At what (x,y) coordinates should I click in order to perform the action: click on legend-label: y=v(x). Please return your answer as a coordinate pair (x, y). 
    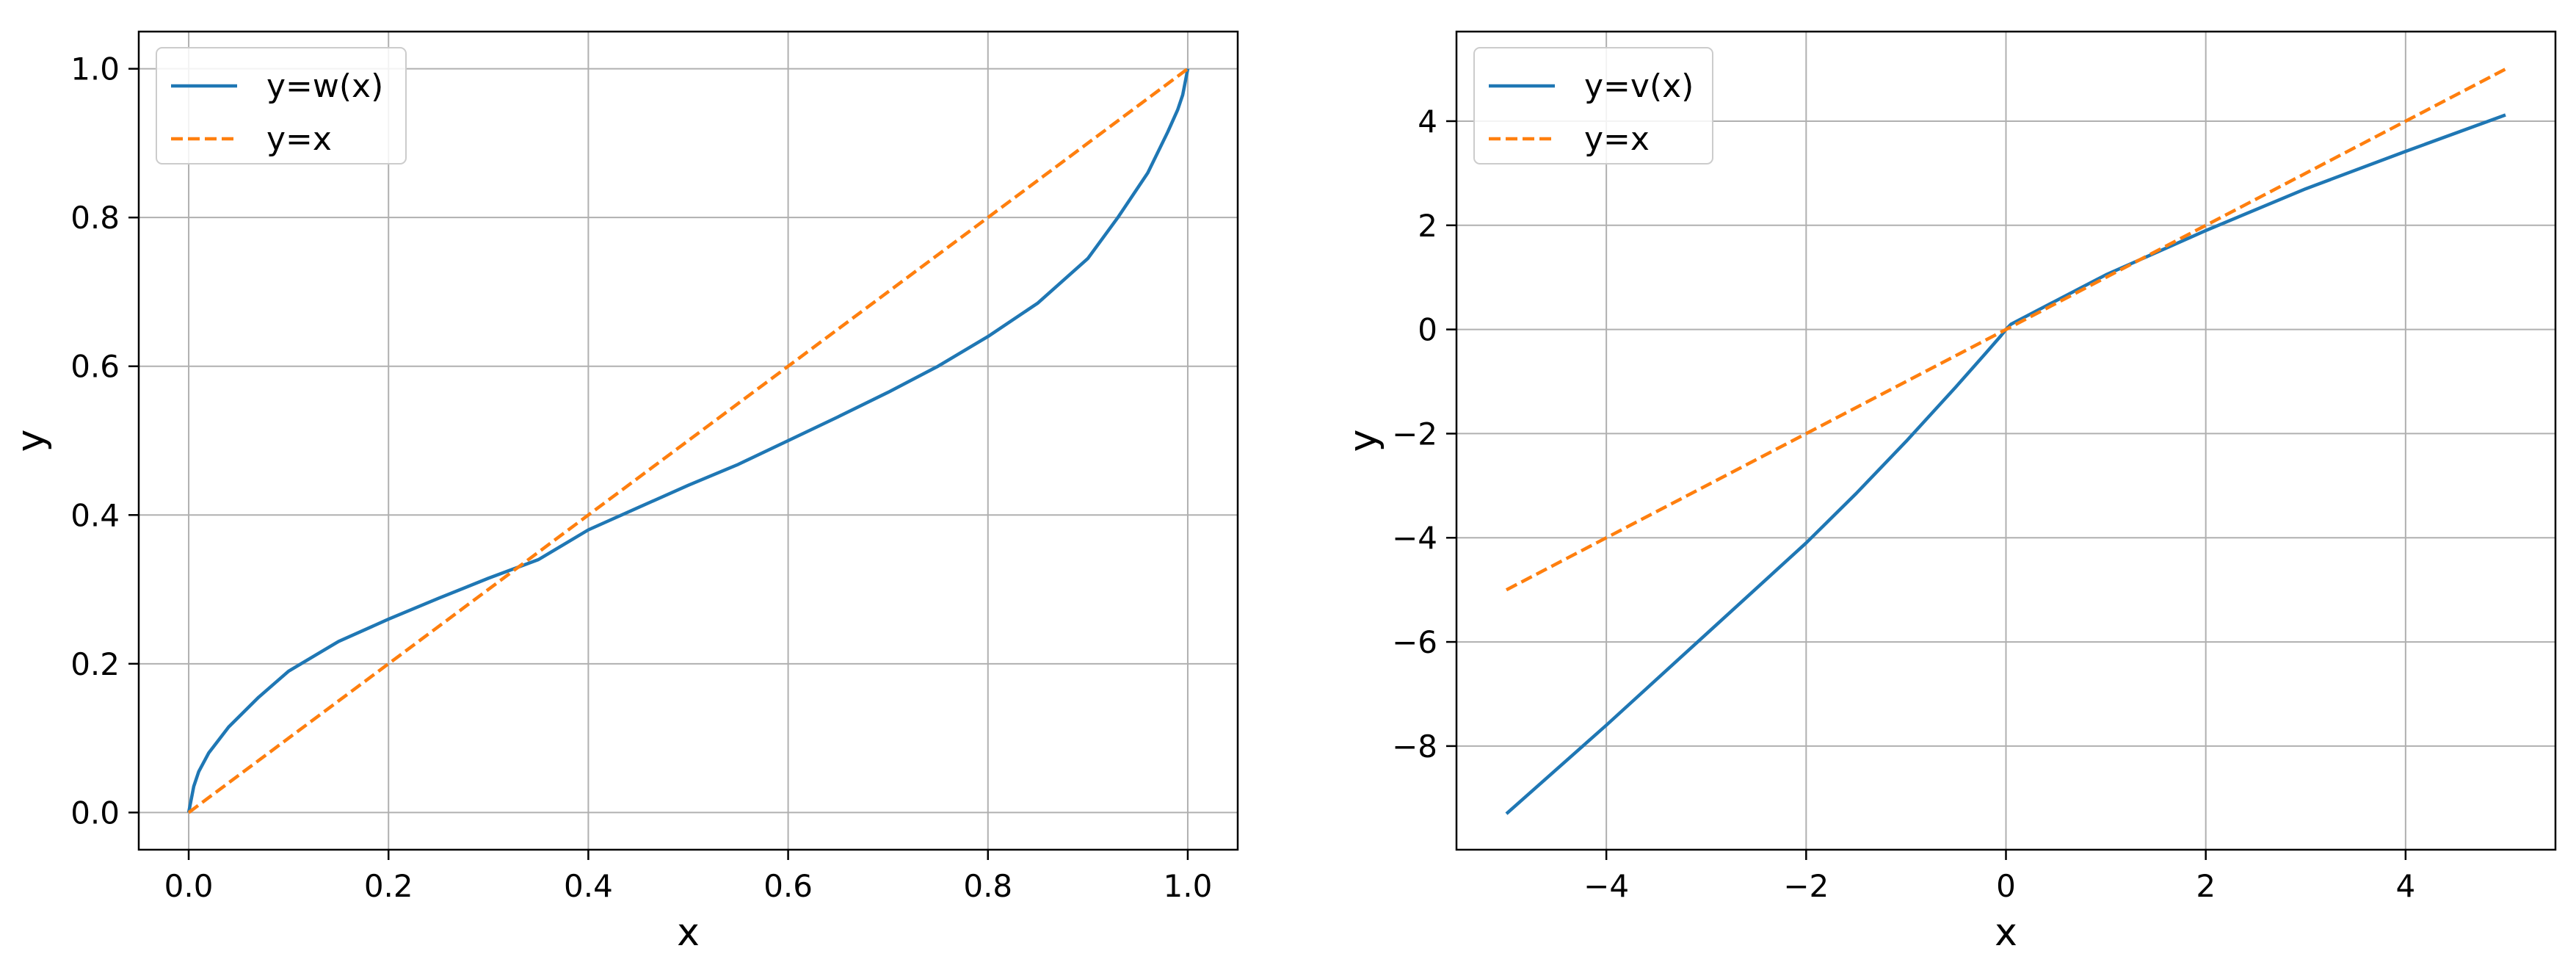
    Looking at the image, I should click on (1639, 86).